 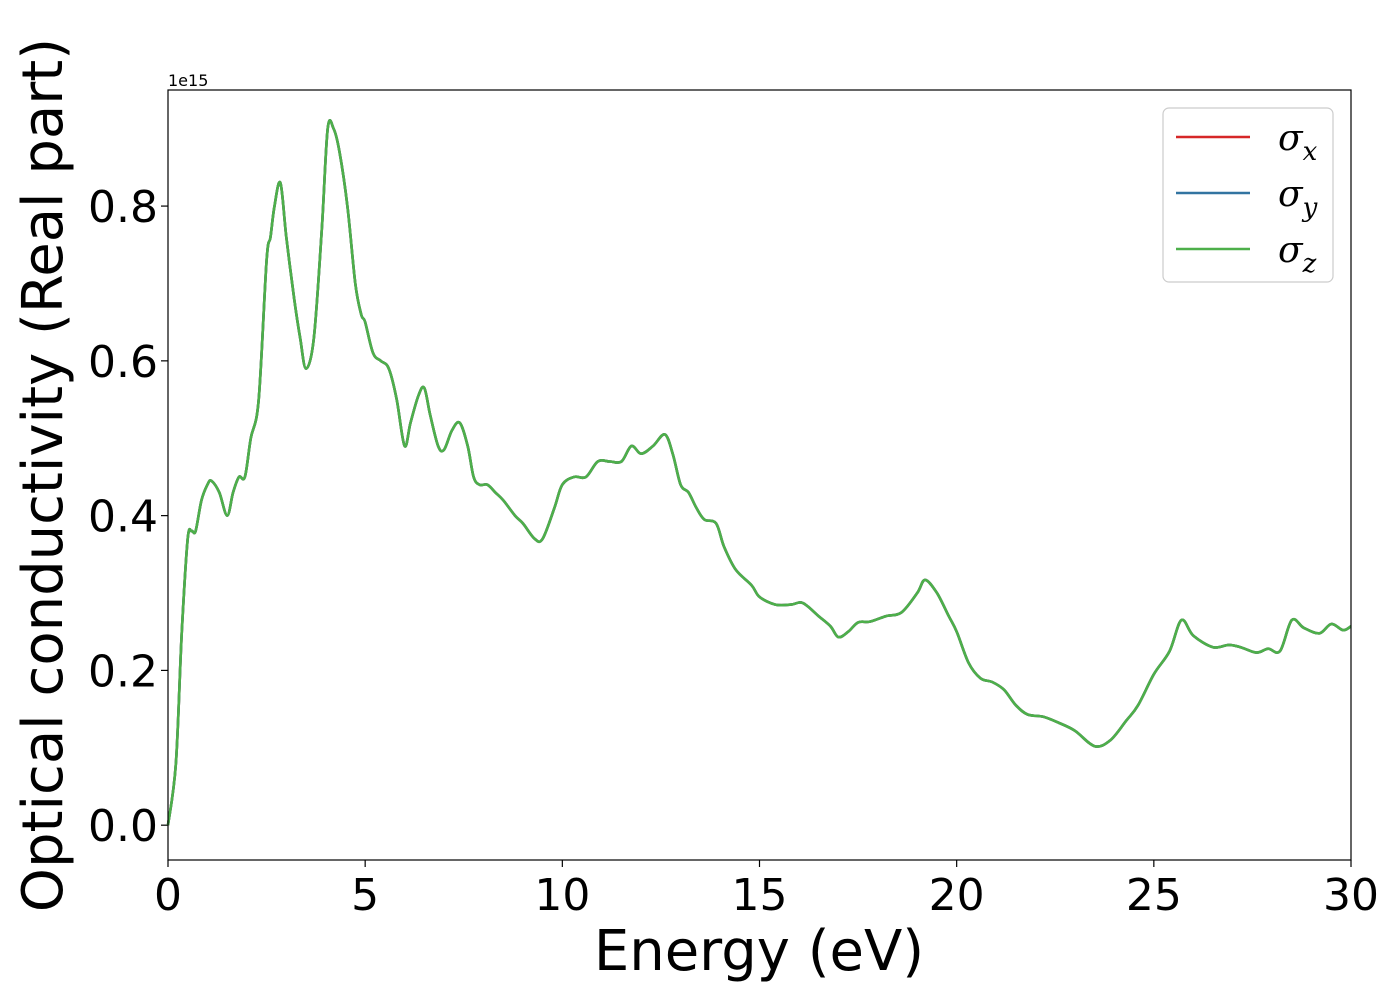 I want to click on y-tick-label: 0.6, so click(x=123, y=362).